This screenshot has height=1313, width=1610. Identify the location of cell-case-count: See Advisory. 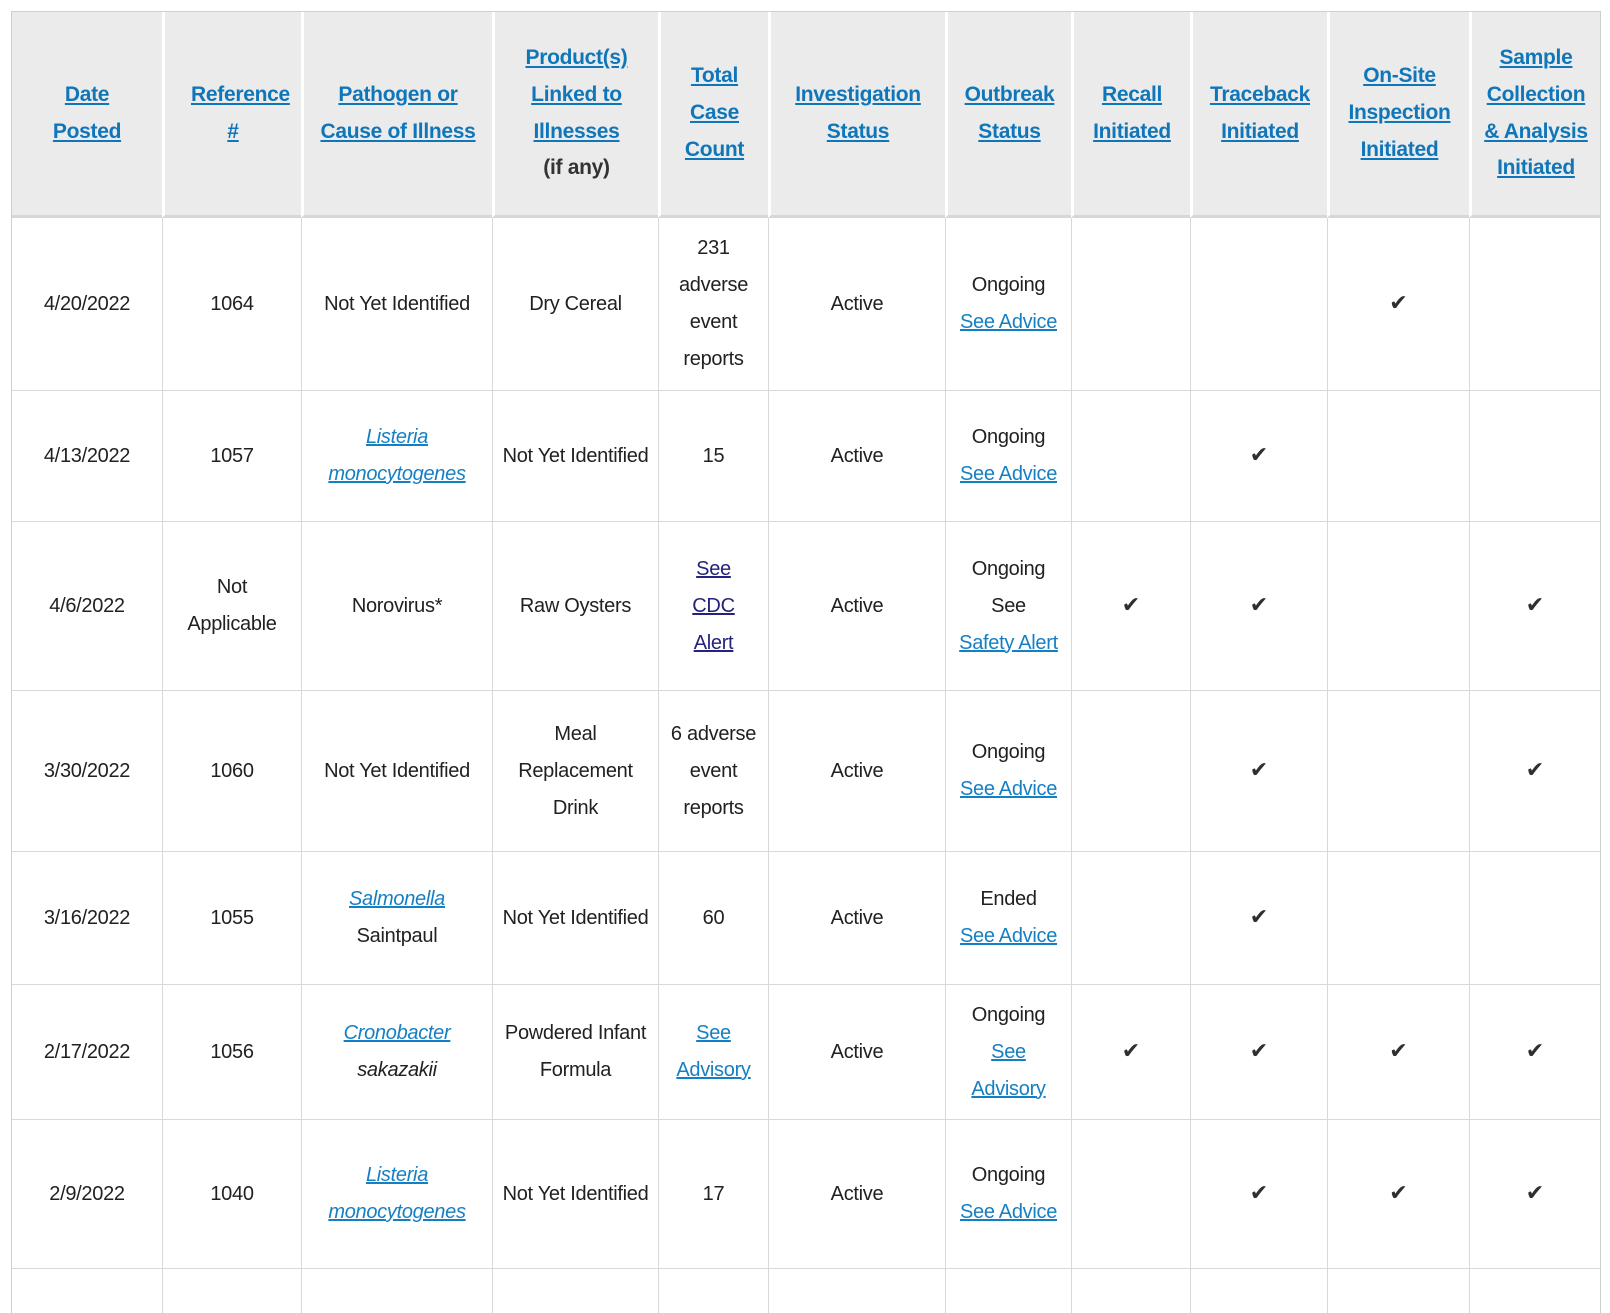
(713, 1052).